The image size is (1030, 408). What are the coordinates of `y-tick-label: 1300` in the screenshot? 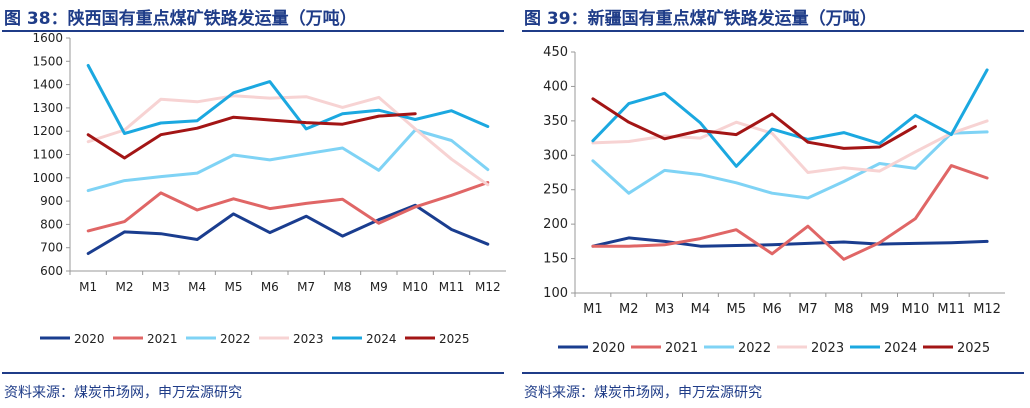 It's located at (47, 108).